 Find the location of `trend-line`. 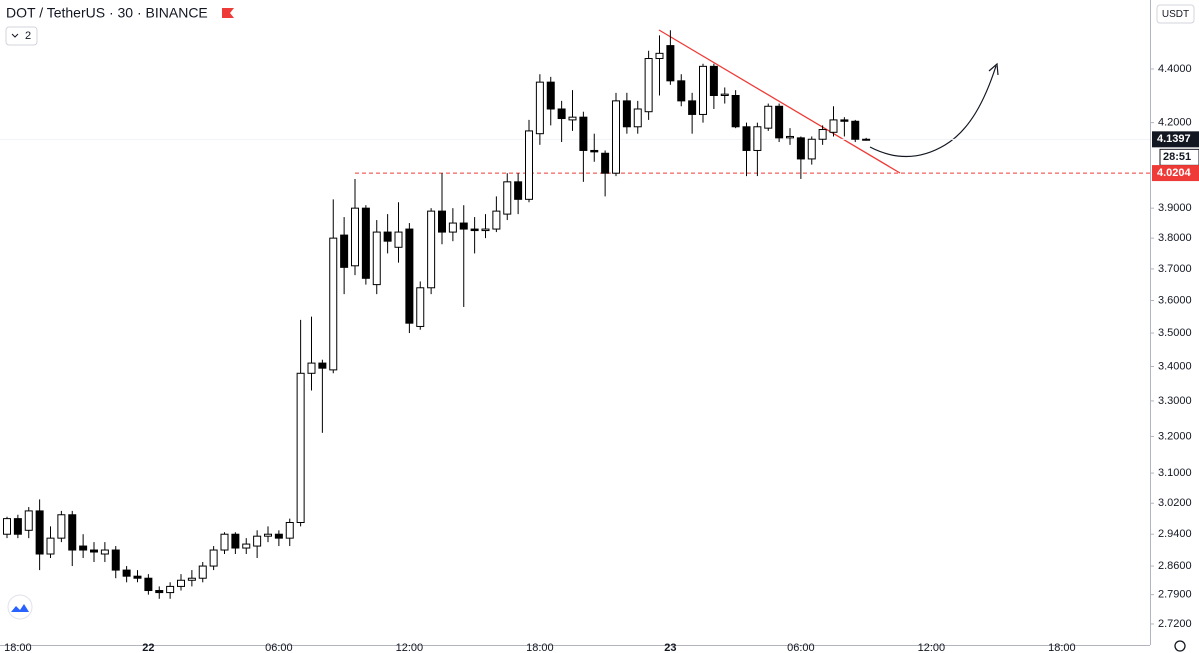

trend-line is located at coordinates (779, 101).